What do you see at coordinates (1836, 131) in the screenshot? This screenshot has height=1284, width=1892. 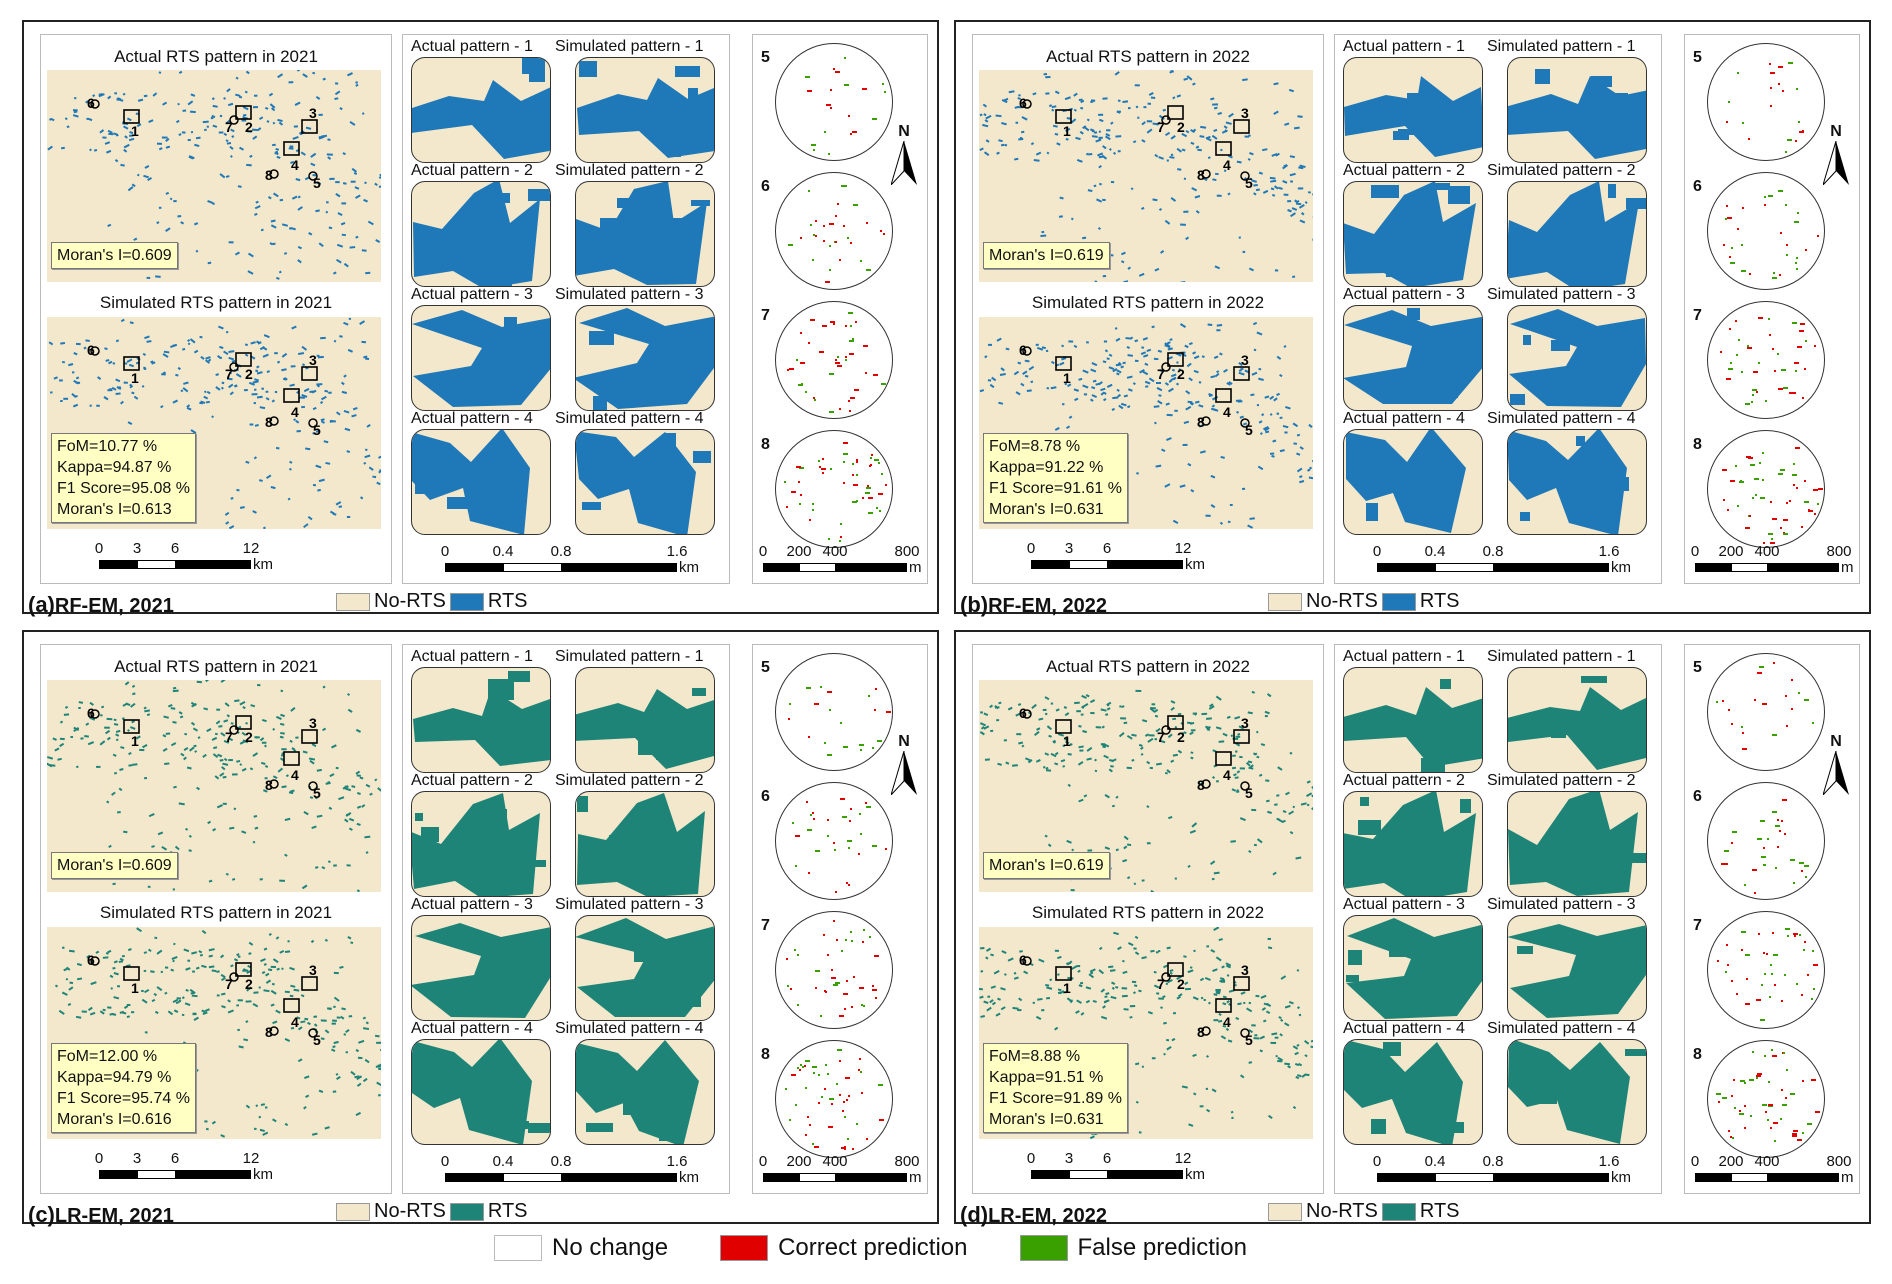 I see `north-label: N` at bounding box center [1836, 131].